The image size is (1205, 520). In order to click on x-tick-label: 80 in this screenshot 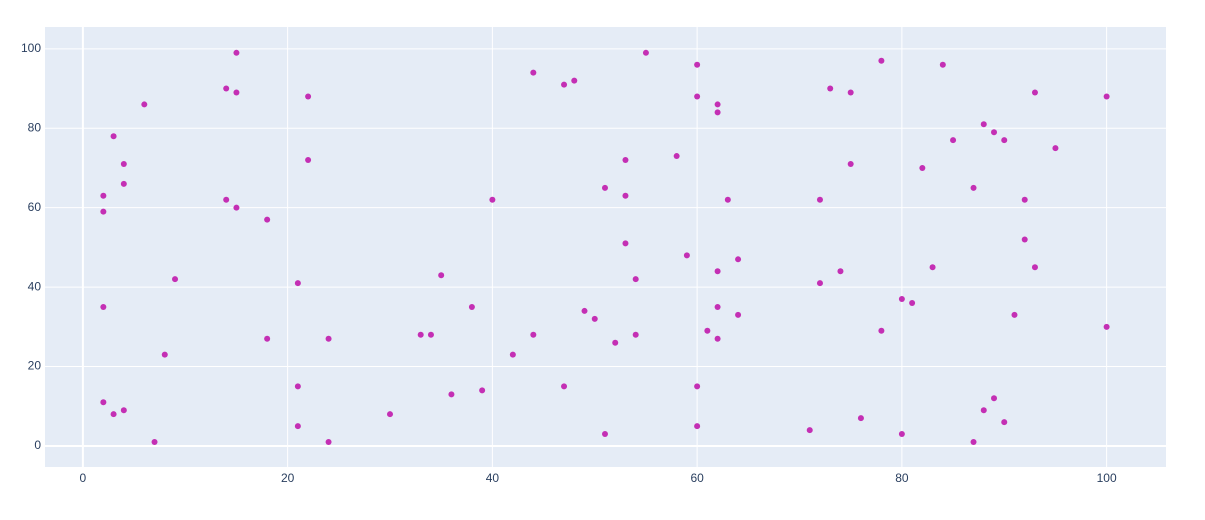, I will do `click(902, 478)`.